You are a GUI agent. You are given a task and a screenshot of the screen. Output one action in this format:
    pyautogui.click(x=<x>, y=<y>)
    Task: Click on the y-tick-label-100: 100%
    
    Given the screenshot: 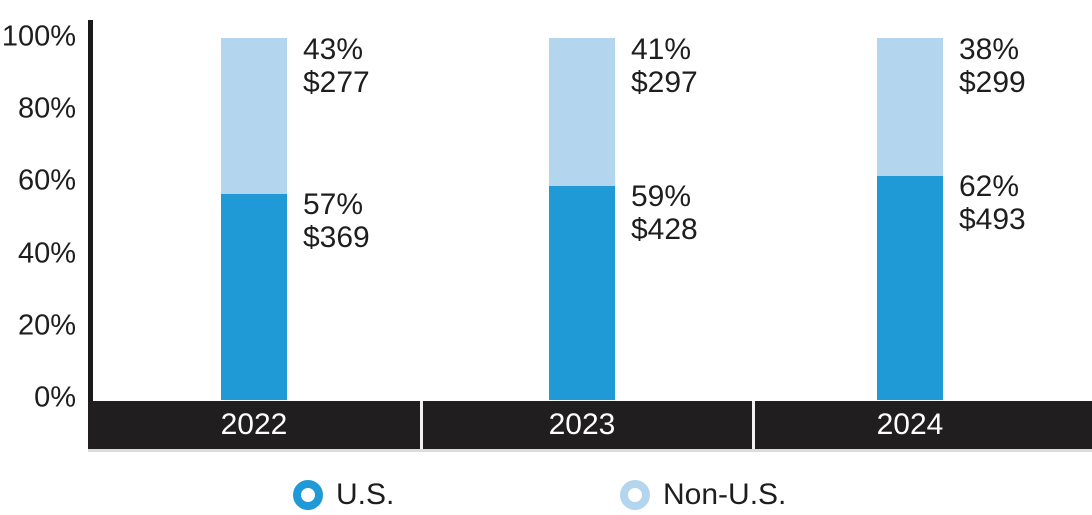 What is the action you would take?
    pyautogui.click(x=38, y=36)
    